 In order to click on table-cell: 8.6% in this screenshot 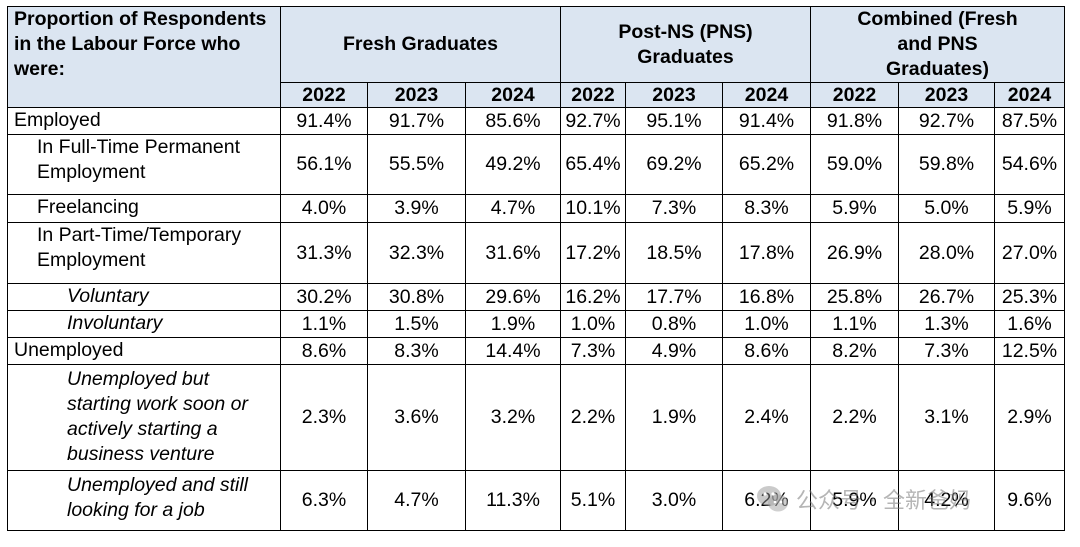, I will do `click(324, 351)`.